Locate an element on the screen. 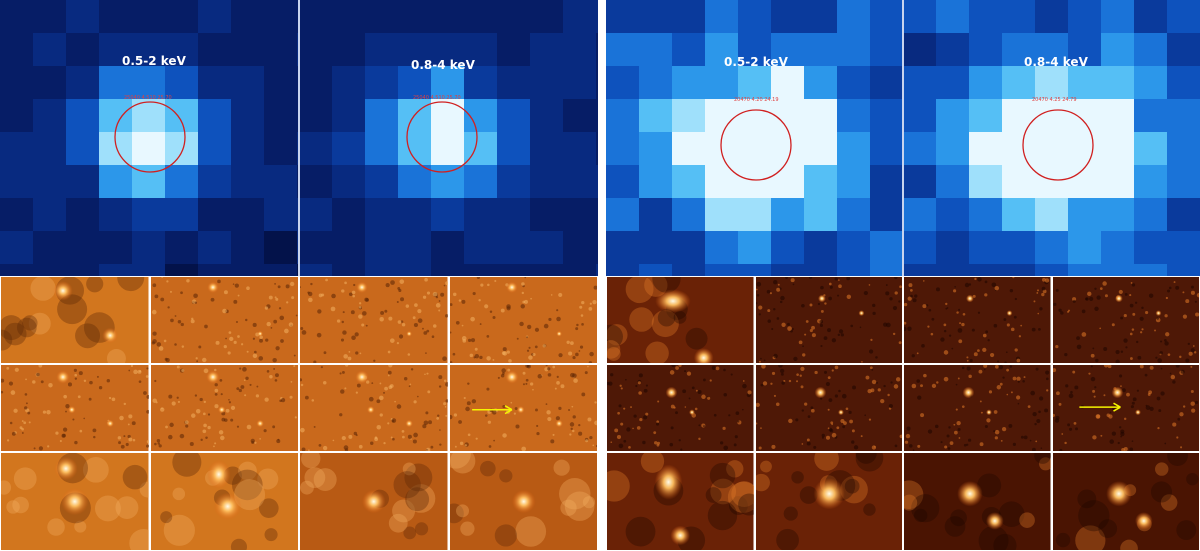 The width and height of the screenshot is (1200, 551). circle-annotation-hard: 25040 4.510 25.70 is located at coordinates (437, 98).